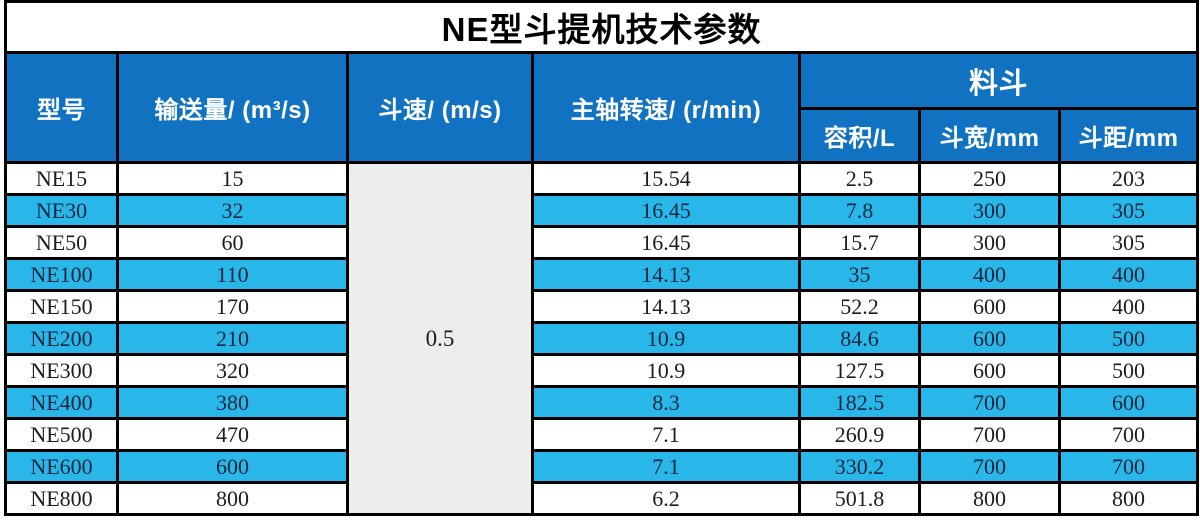  What do you see at coordinates (61, 338) in the screenshot?
I see `cell-model: NE200` at bounding box center [61, 338].